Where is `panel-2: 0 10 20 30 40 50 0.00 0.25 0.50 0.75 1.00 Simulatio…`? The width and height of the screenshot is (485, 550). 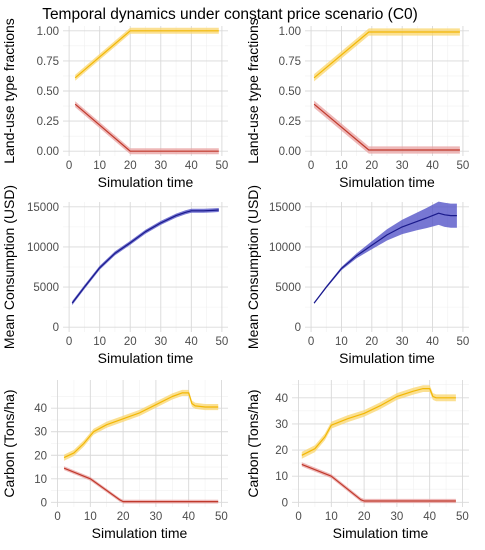 panel-2: 0 10 20 30 40 50 0.00 0.25 0.50 0.75 1.00 Simulatio… is located at coordinates (357, 104).